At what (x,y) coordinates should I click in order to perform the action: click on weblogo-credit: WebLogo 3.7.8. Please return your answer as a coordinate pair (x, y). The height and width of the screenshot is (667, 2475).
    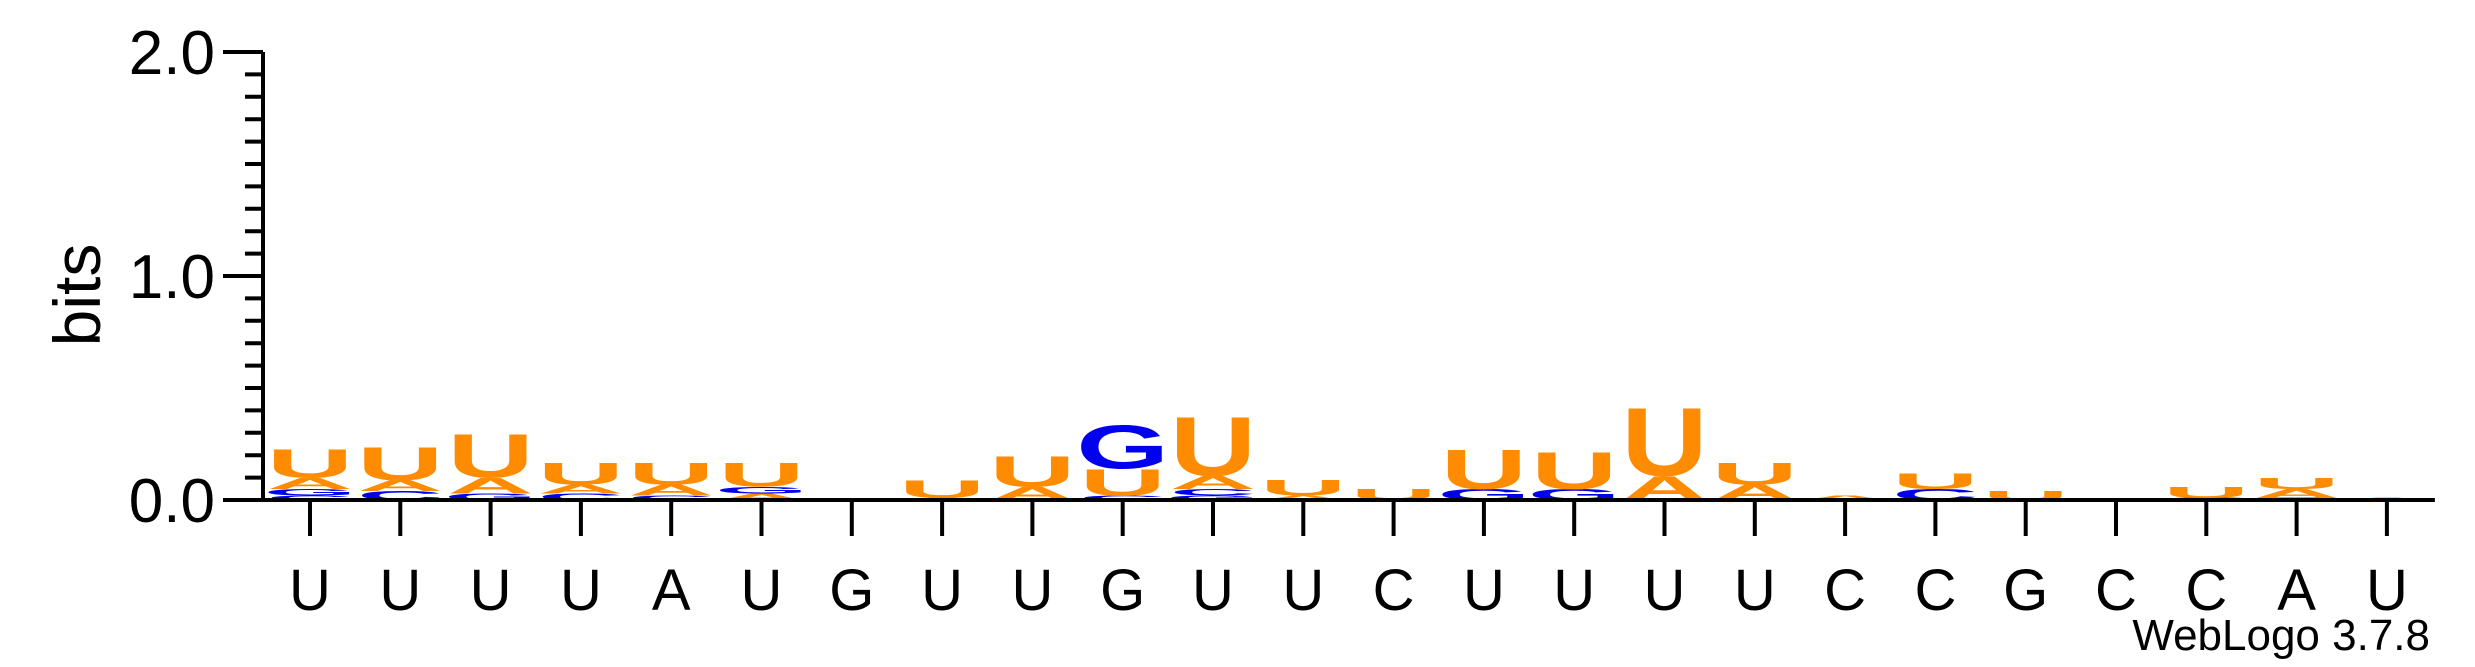
    Looking at the image, I should click on (2281, 635).